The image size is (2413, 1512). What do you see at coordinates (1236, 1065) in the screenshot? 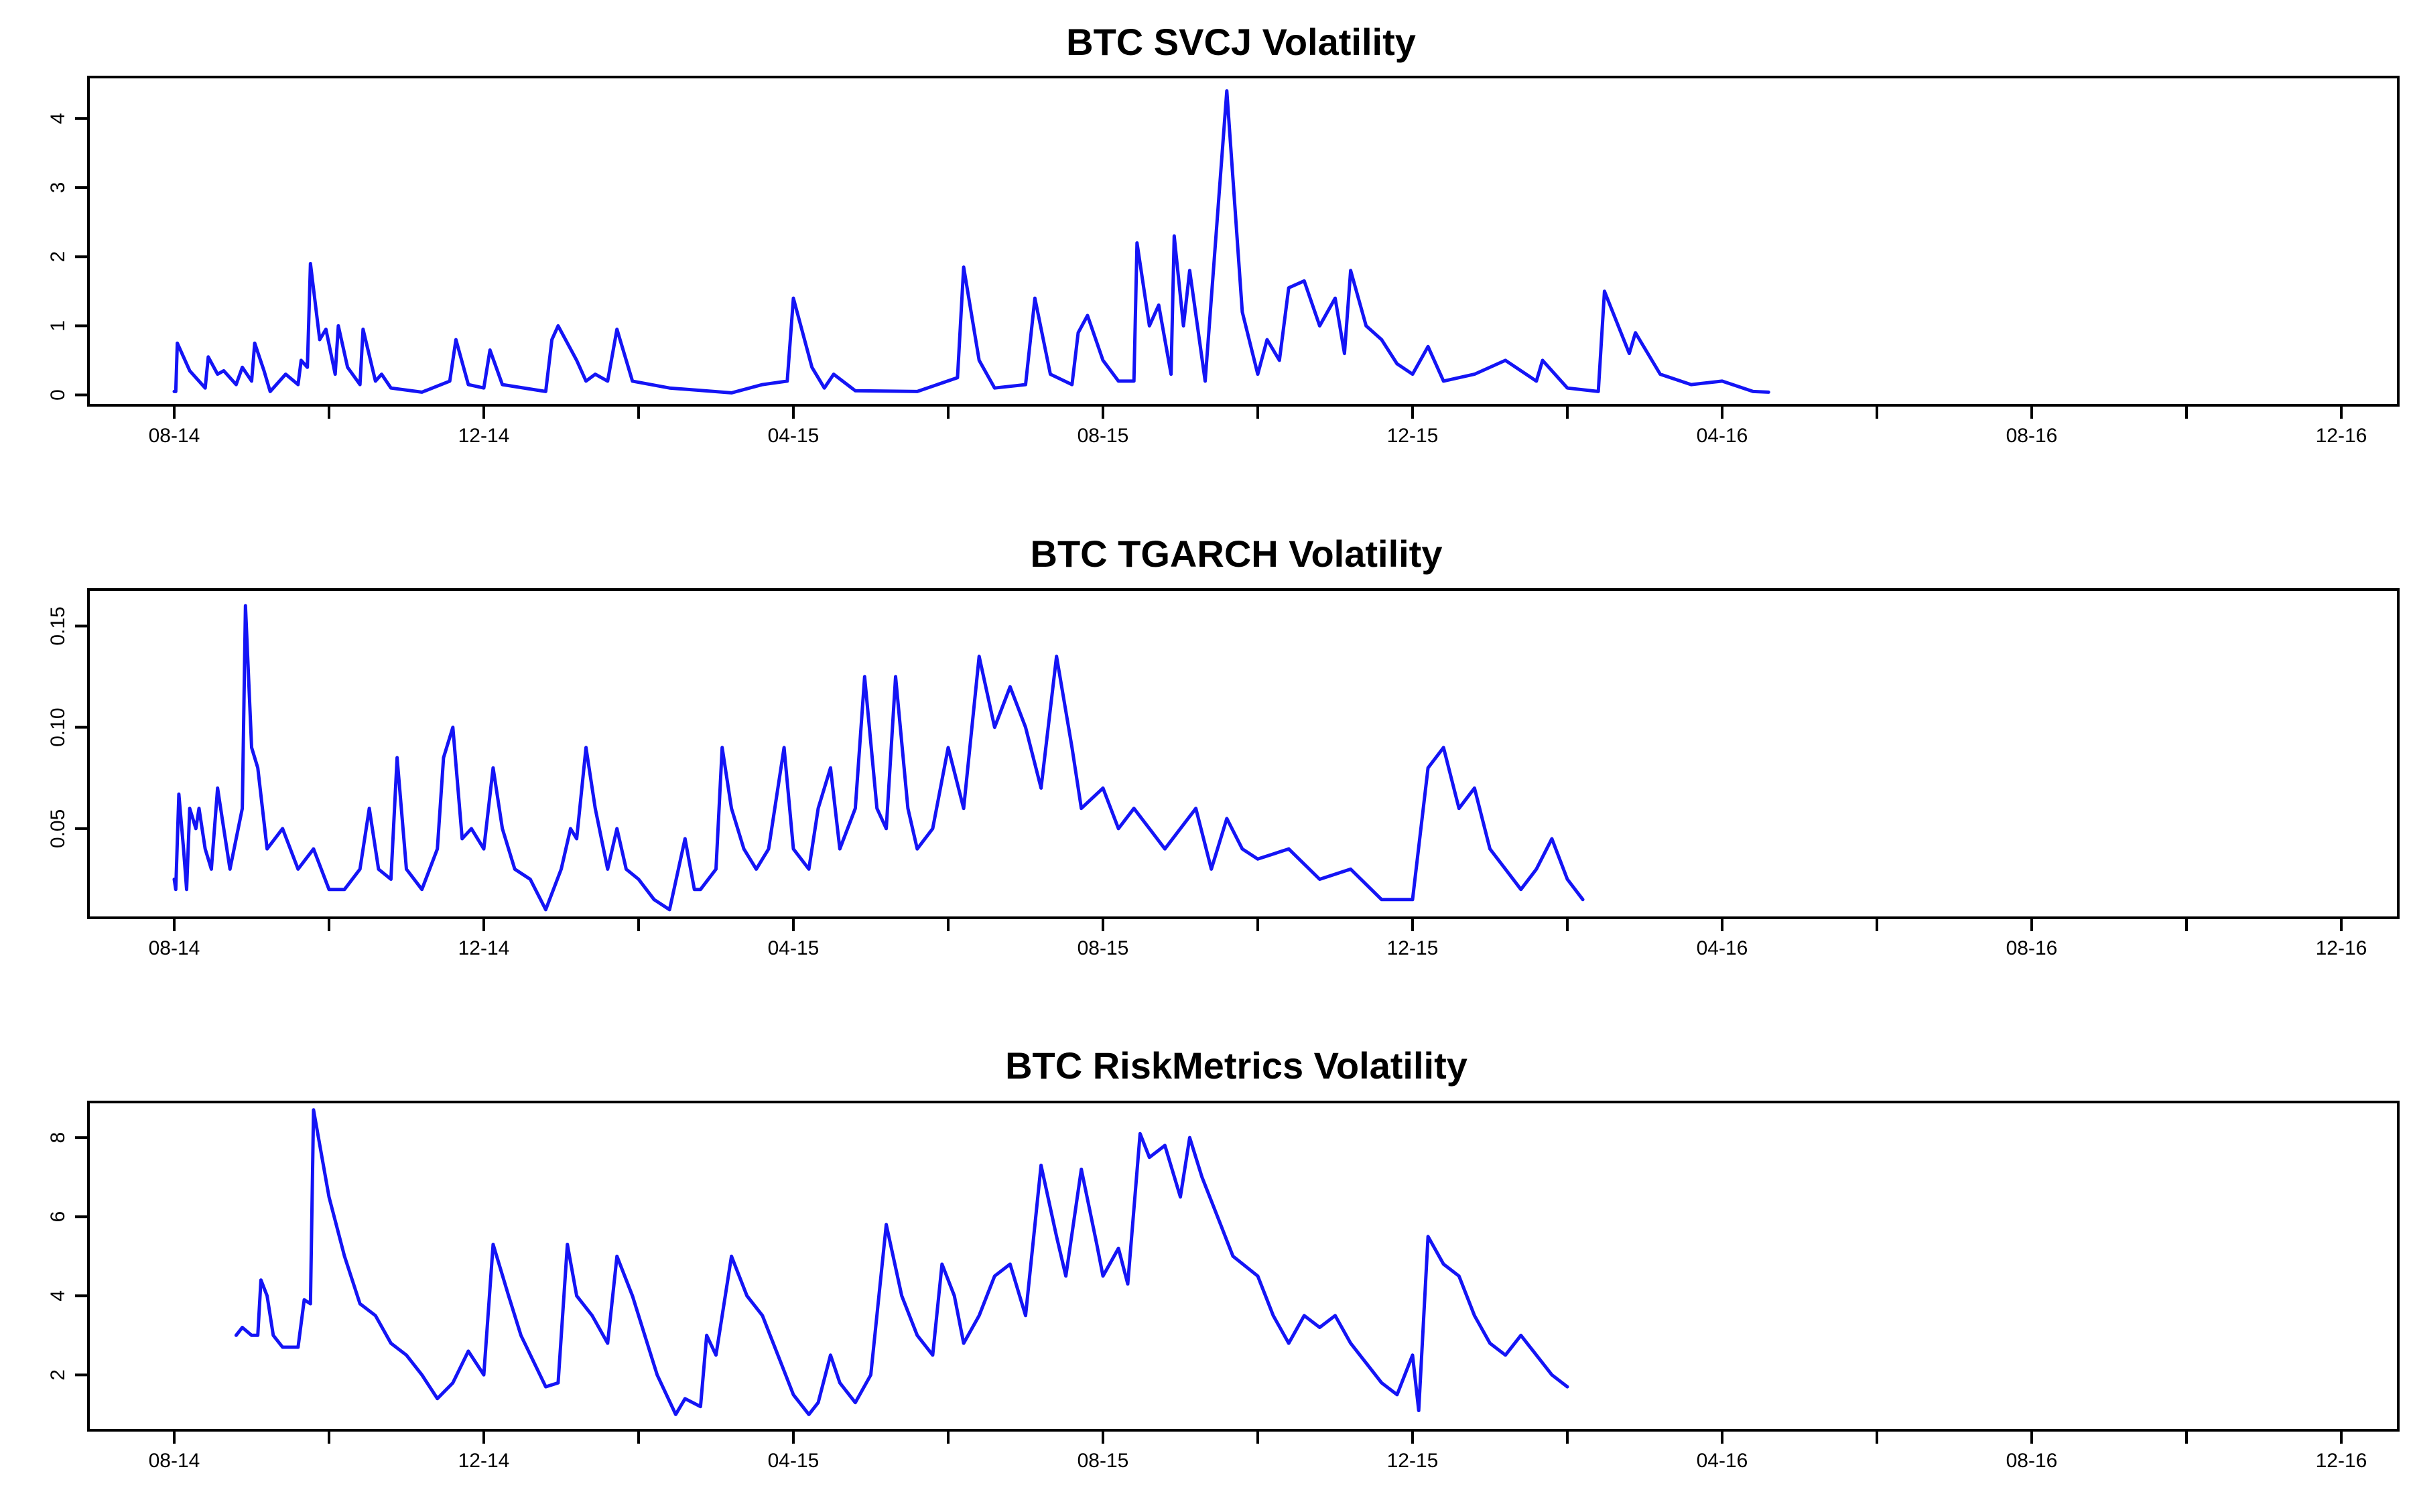
I see `riskmetrics-chart-title: BTC RiskMetrics Volatility` at bounding box center [1236, 1065].